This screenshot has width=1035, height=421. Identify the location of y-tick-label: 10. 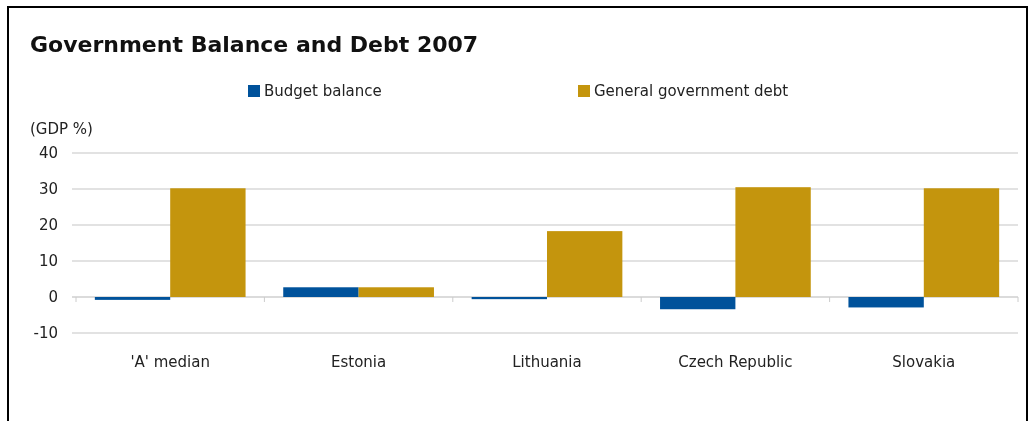
(48, 261).